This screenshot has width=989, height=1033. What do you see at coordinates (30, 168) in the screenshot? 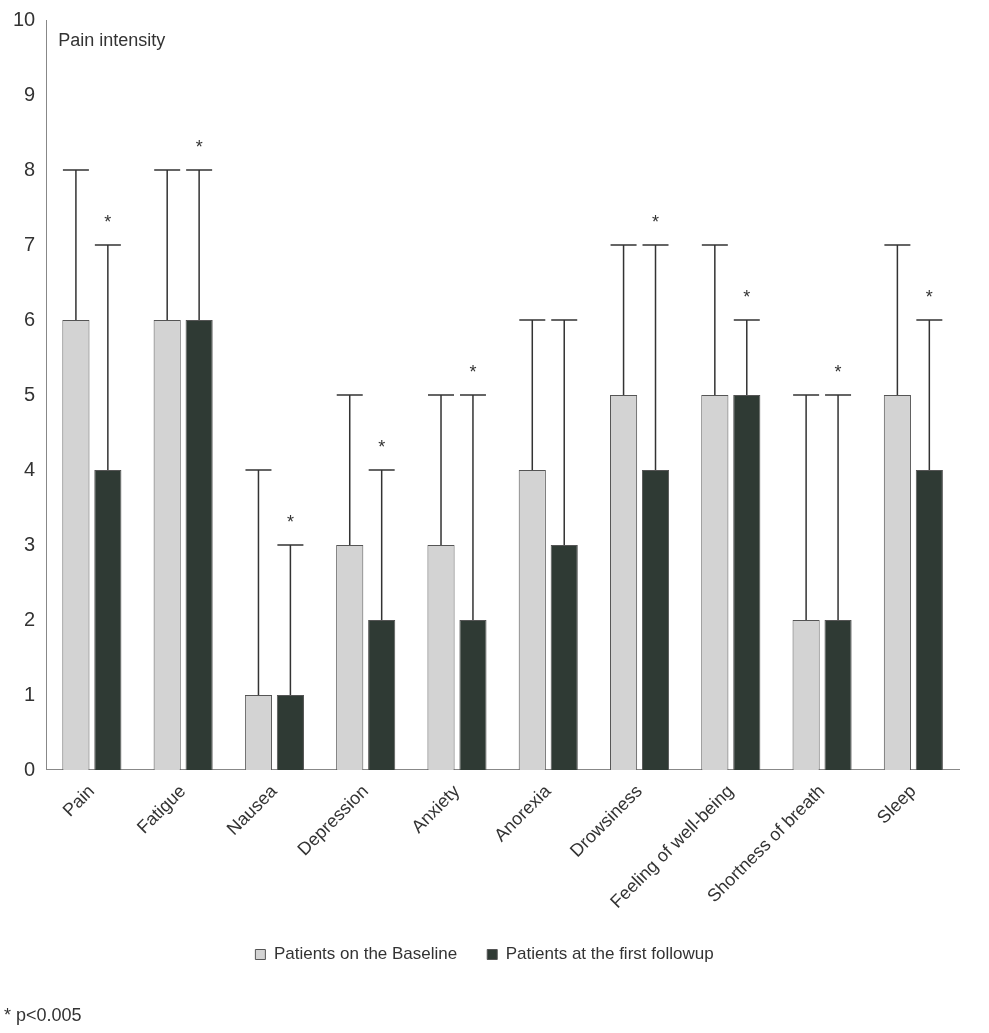
I see `y-tick-label: 8` at bounding box center [30, 168].